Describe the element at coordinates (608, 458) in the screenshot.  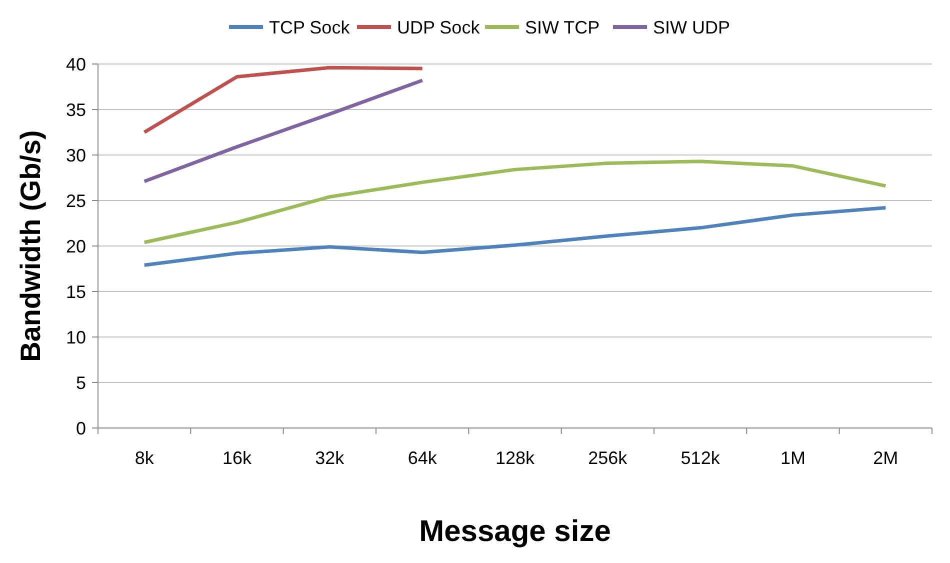
I see `x-tick-label: 256k` at that location.